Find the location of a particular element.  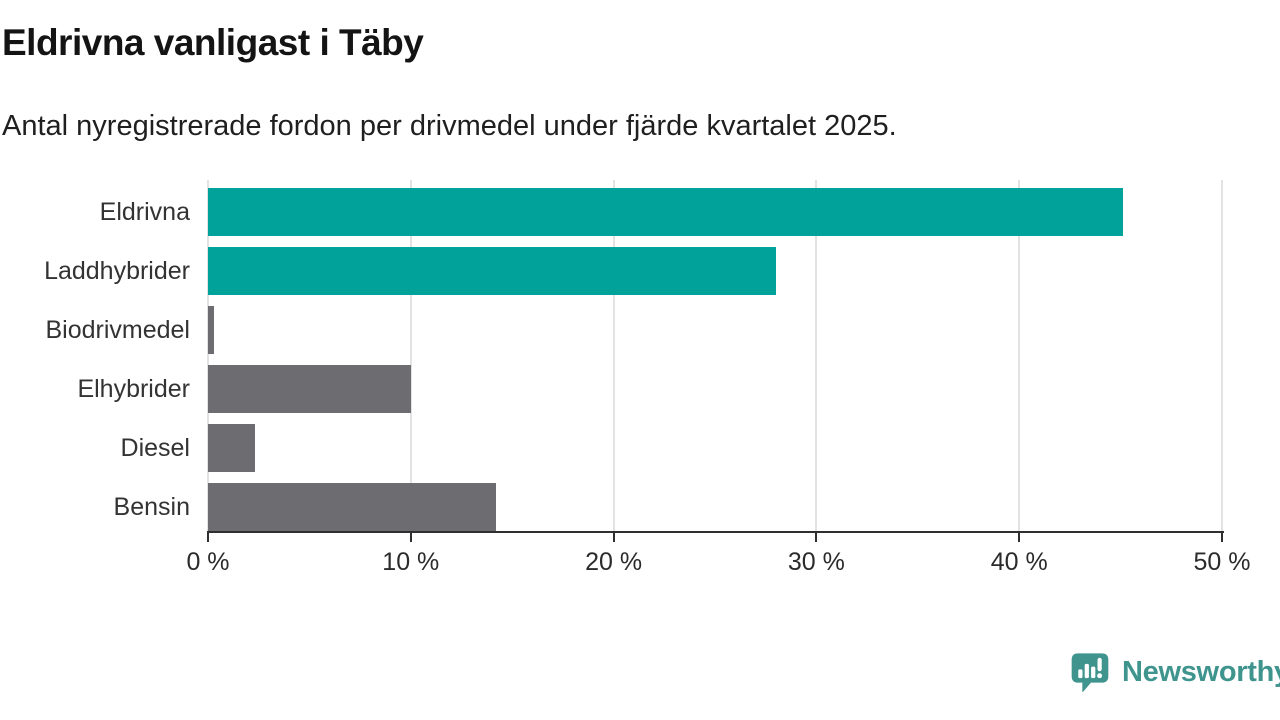

category-label: Laddhybrider is located at coordinates (117, 270).